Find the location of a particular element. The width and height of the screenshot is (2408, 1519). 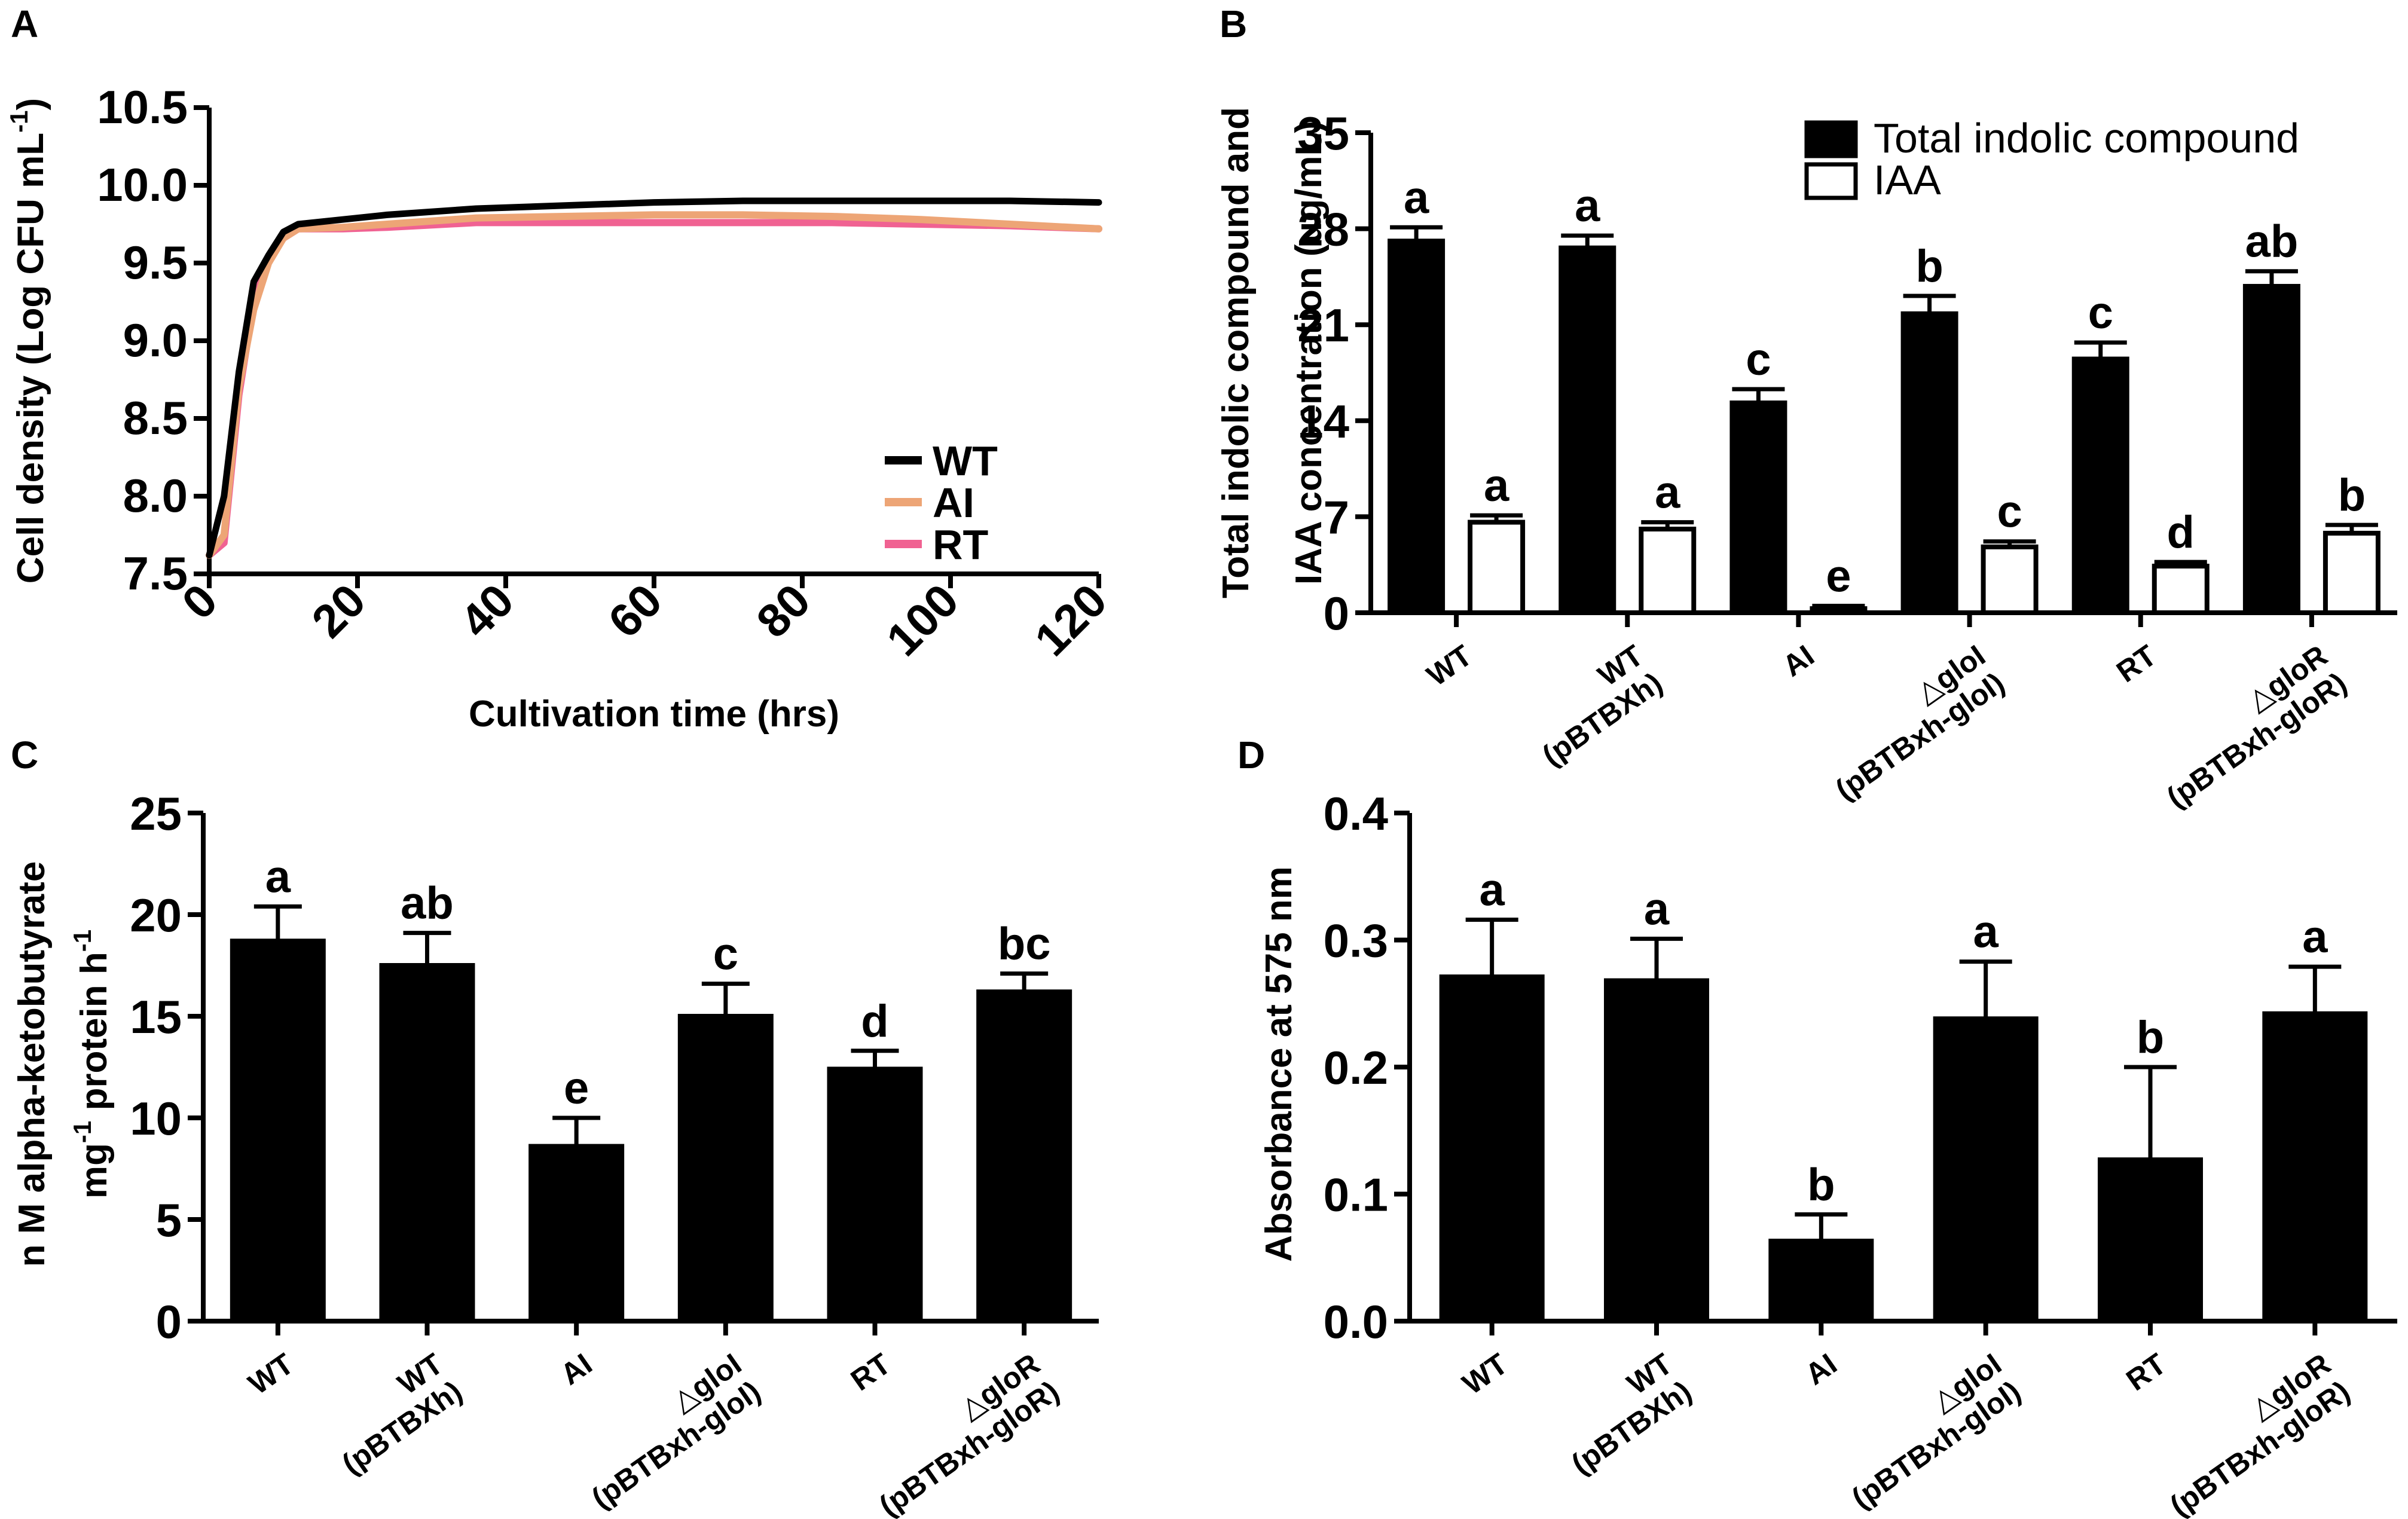

y-axis-title: Absorbance at 575 nm is located at coordinates (1279, 1064).